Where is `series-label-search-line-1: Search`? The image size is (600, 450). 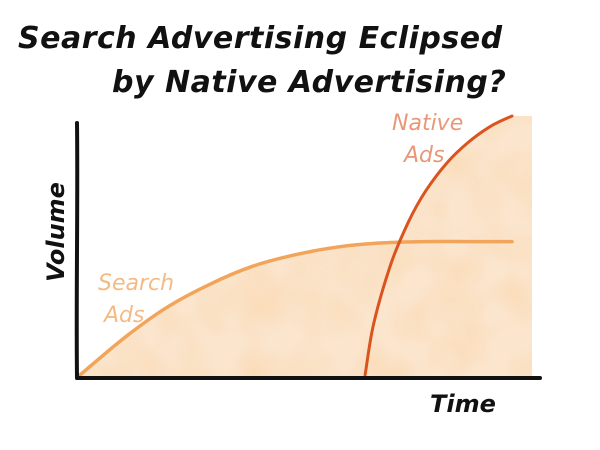 series-label-search-line-1: Search is located at coordinates (136, 283).